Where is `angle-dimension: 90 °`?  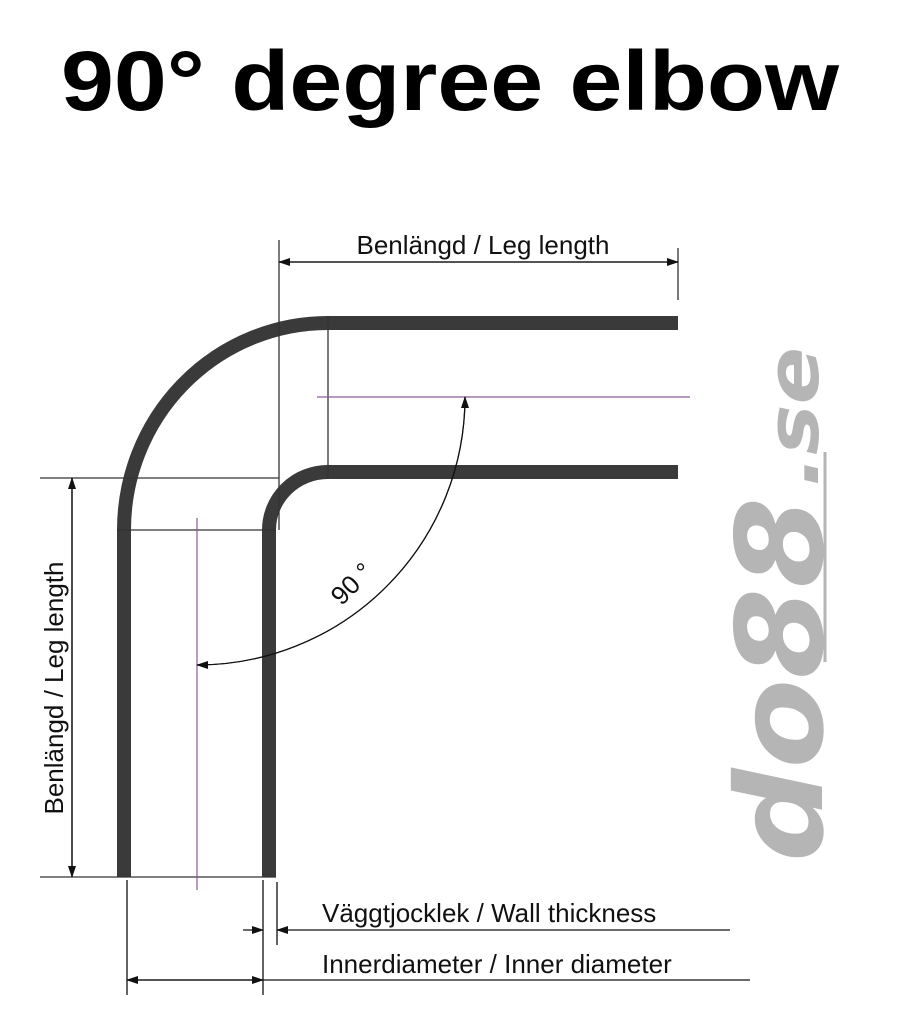 angle-dimension: 90 ° is located at coordinates (332, 532).